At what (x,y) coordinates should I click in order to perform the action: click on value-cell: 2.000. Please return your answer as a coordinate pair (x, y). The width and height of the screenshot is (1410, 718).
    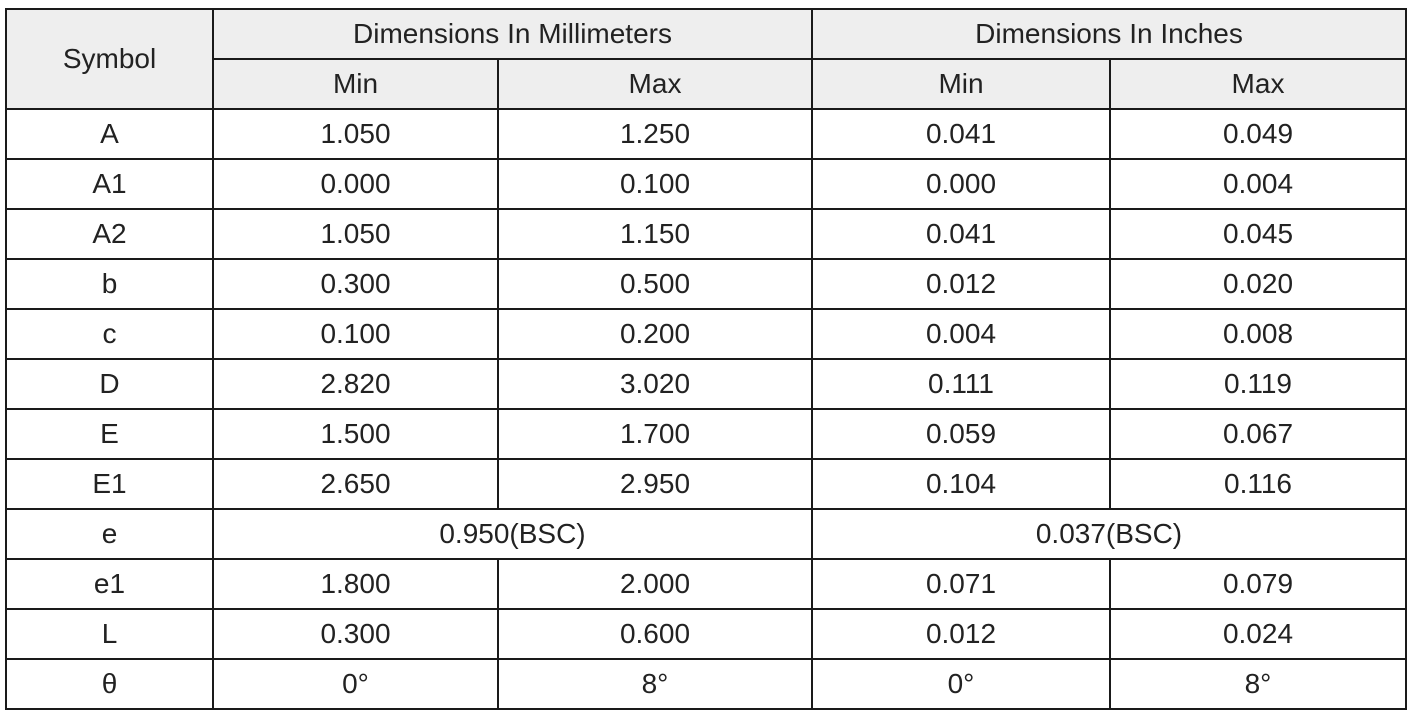
    Looking at the image, I should click on (655, 584).